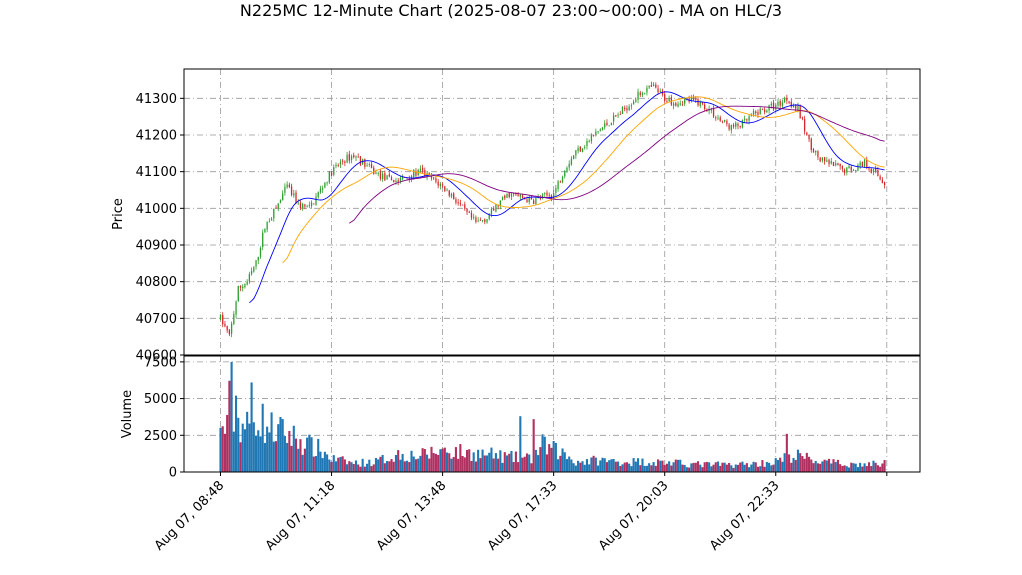 The height and width of the screenshot is (575, 1022). I want to click on price-tick-label: 41300, so click(156, 99).